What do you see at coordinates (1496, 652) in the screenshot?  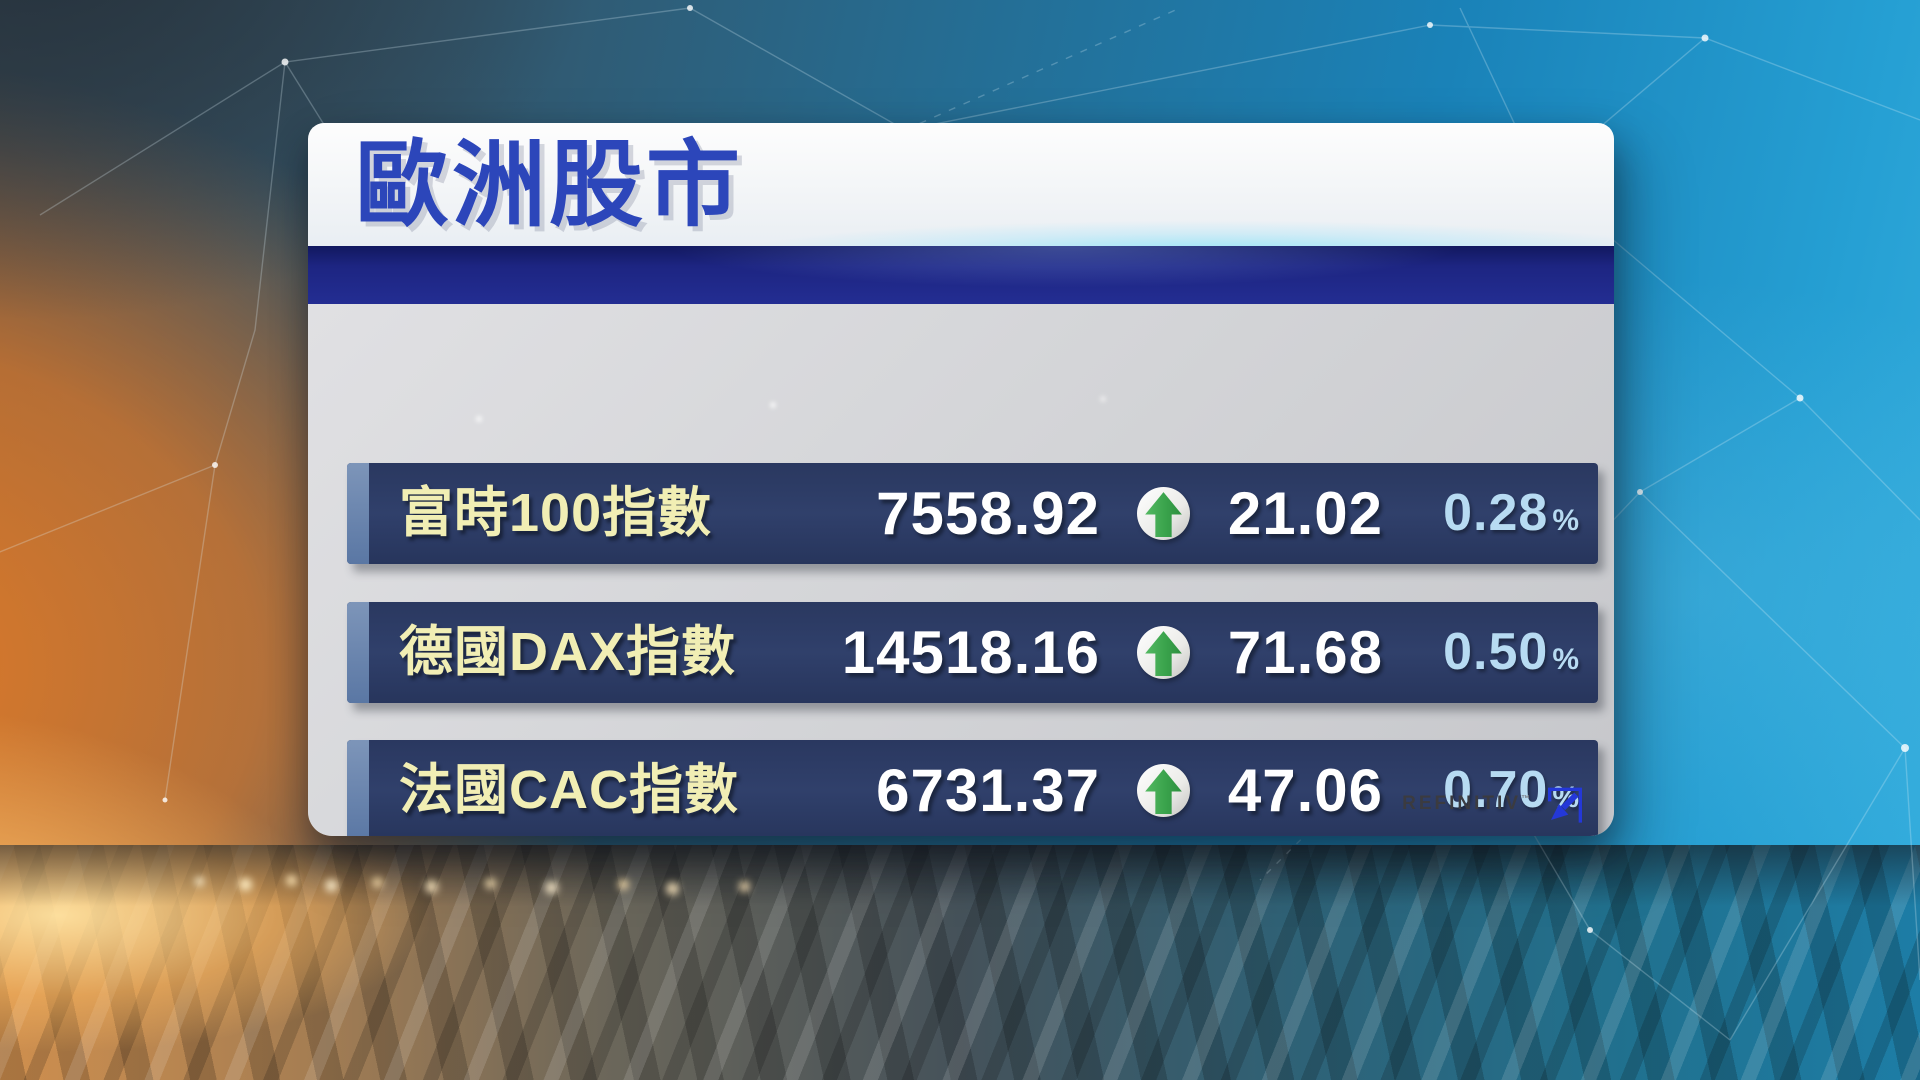 I see `pct-number: 0.50` at bounding box center [1496, 652].